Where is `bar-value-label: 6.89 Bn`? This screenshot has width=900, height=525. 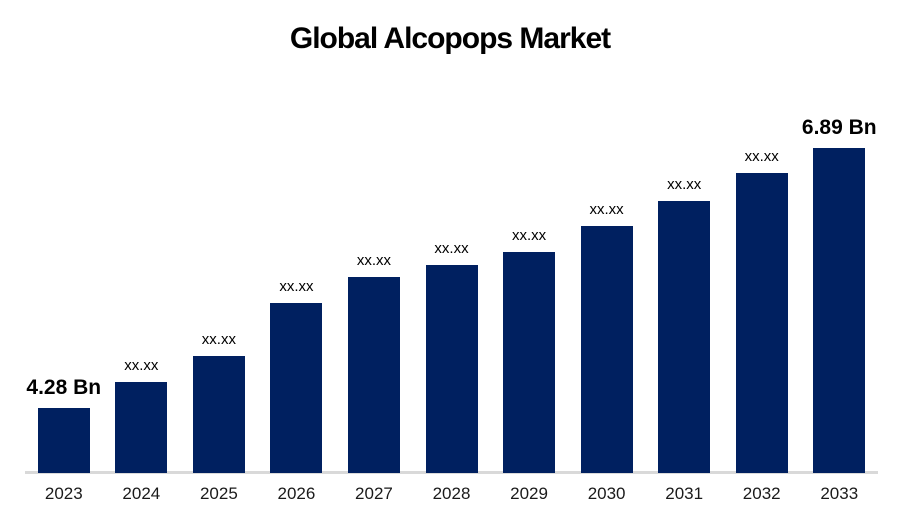
bar-value-label: 6.89 Bn is located at coordinates (839, 127).